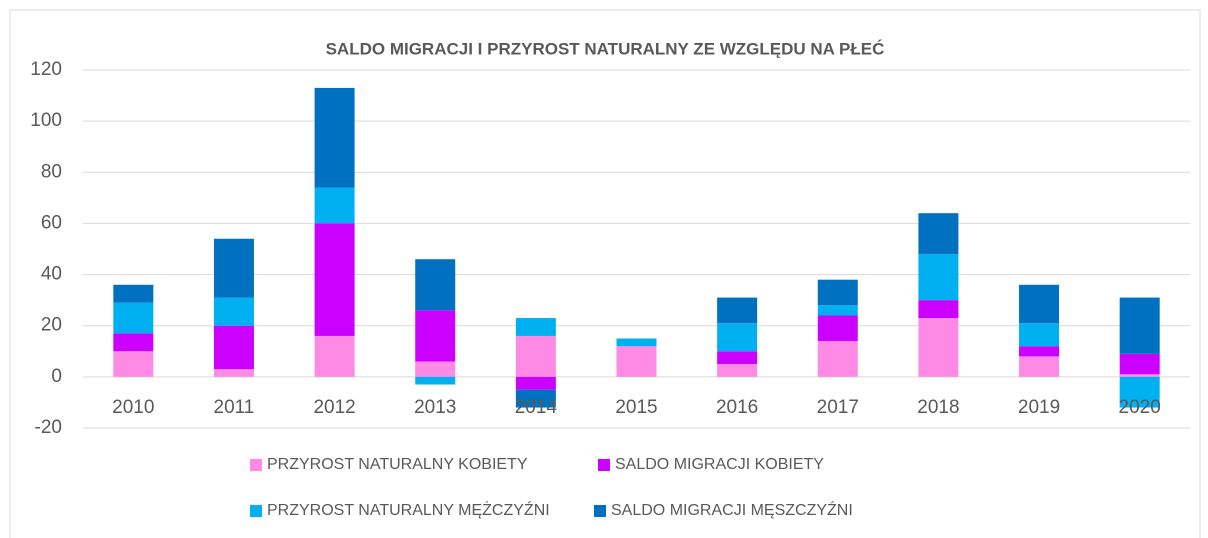  I want to click on x-tick-label: 2010, so click(133, 407).